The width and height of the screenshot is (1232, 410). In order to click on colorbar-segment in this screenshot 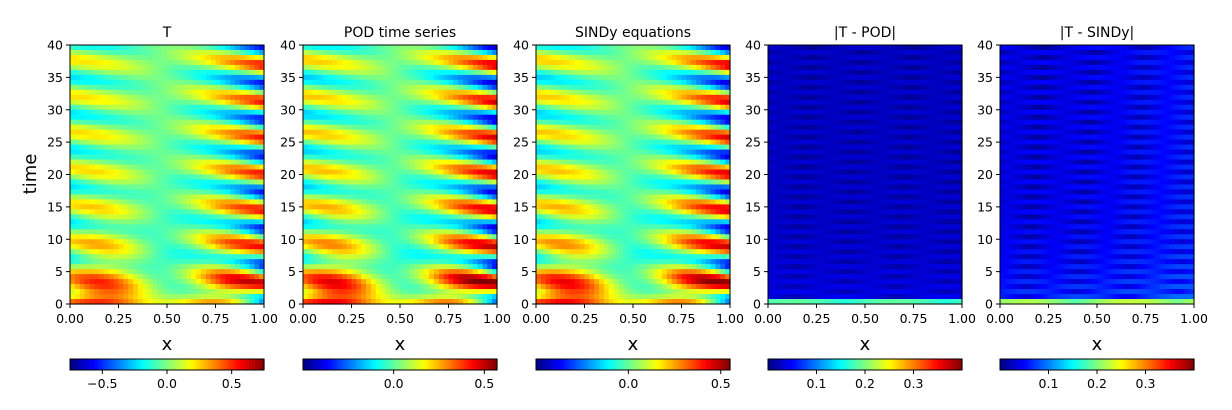, I will do `click(253, 364)`.